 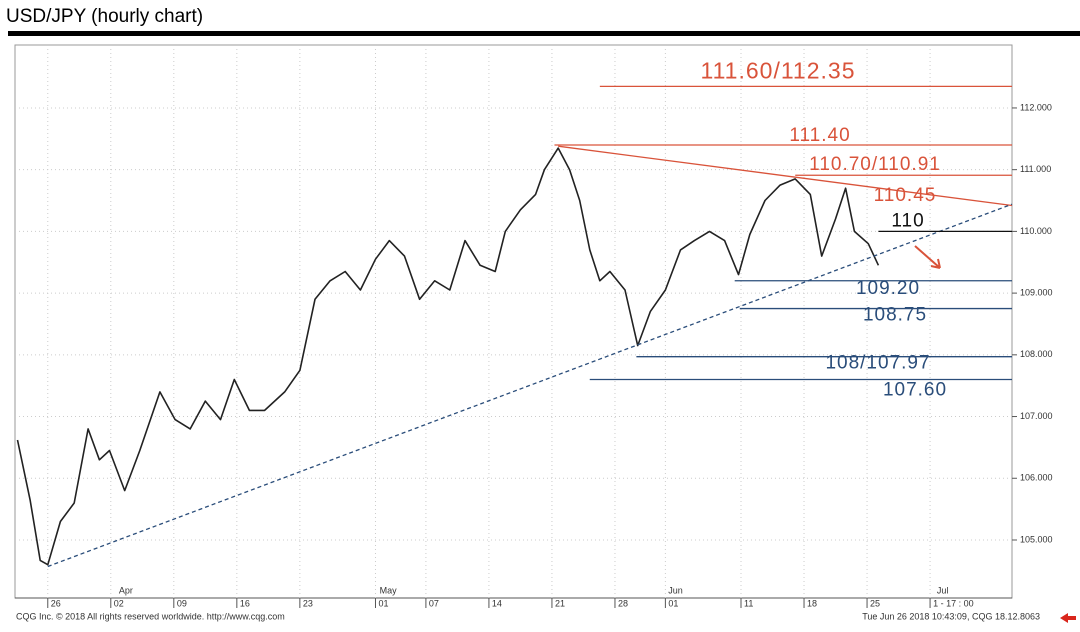 I want to click on level-label: 107.60, so click(x=915, y=390).